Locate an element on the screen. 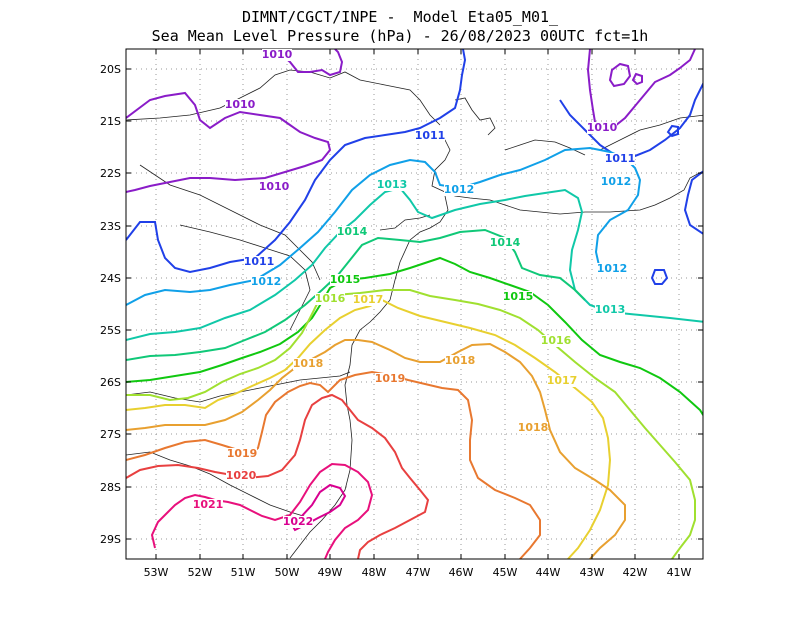 The width and height of the screenshot is (800, 618). longitude-labels: 53W 52W 51W 50W 49W 48W 47W 46W 45W 44W 43W 42W 41W is located at coordinates (418, 572).